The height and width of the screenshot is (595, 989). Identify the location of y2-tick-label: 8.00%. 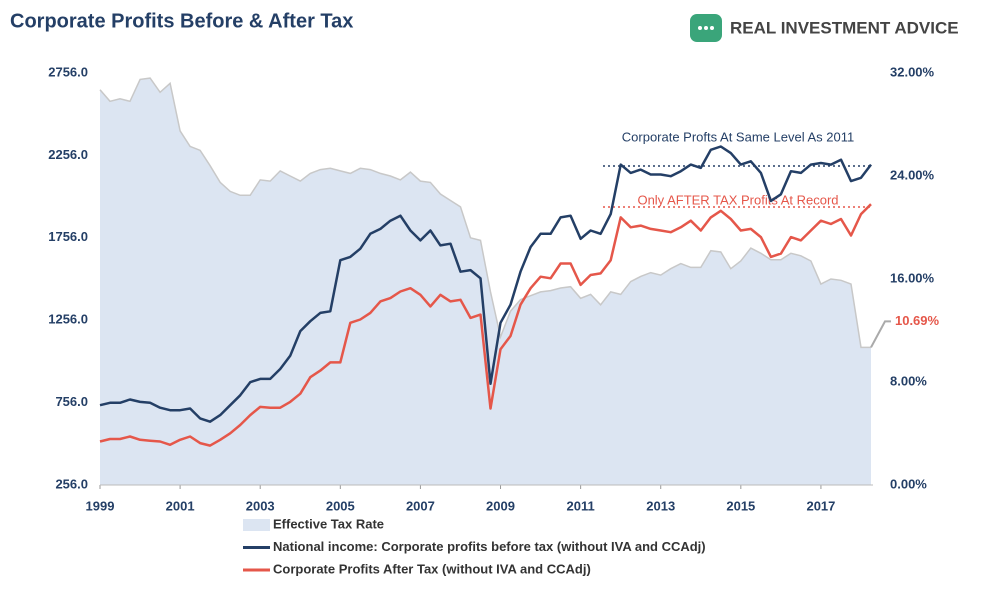
(908, 380).